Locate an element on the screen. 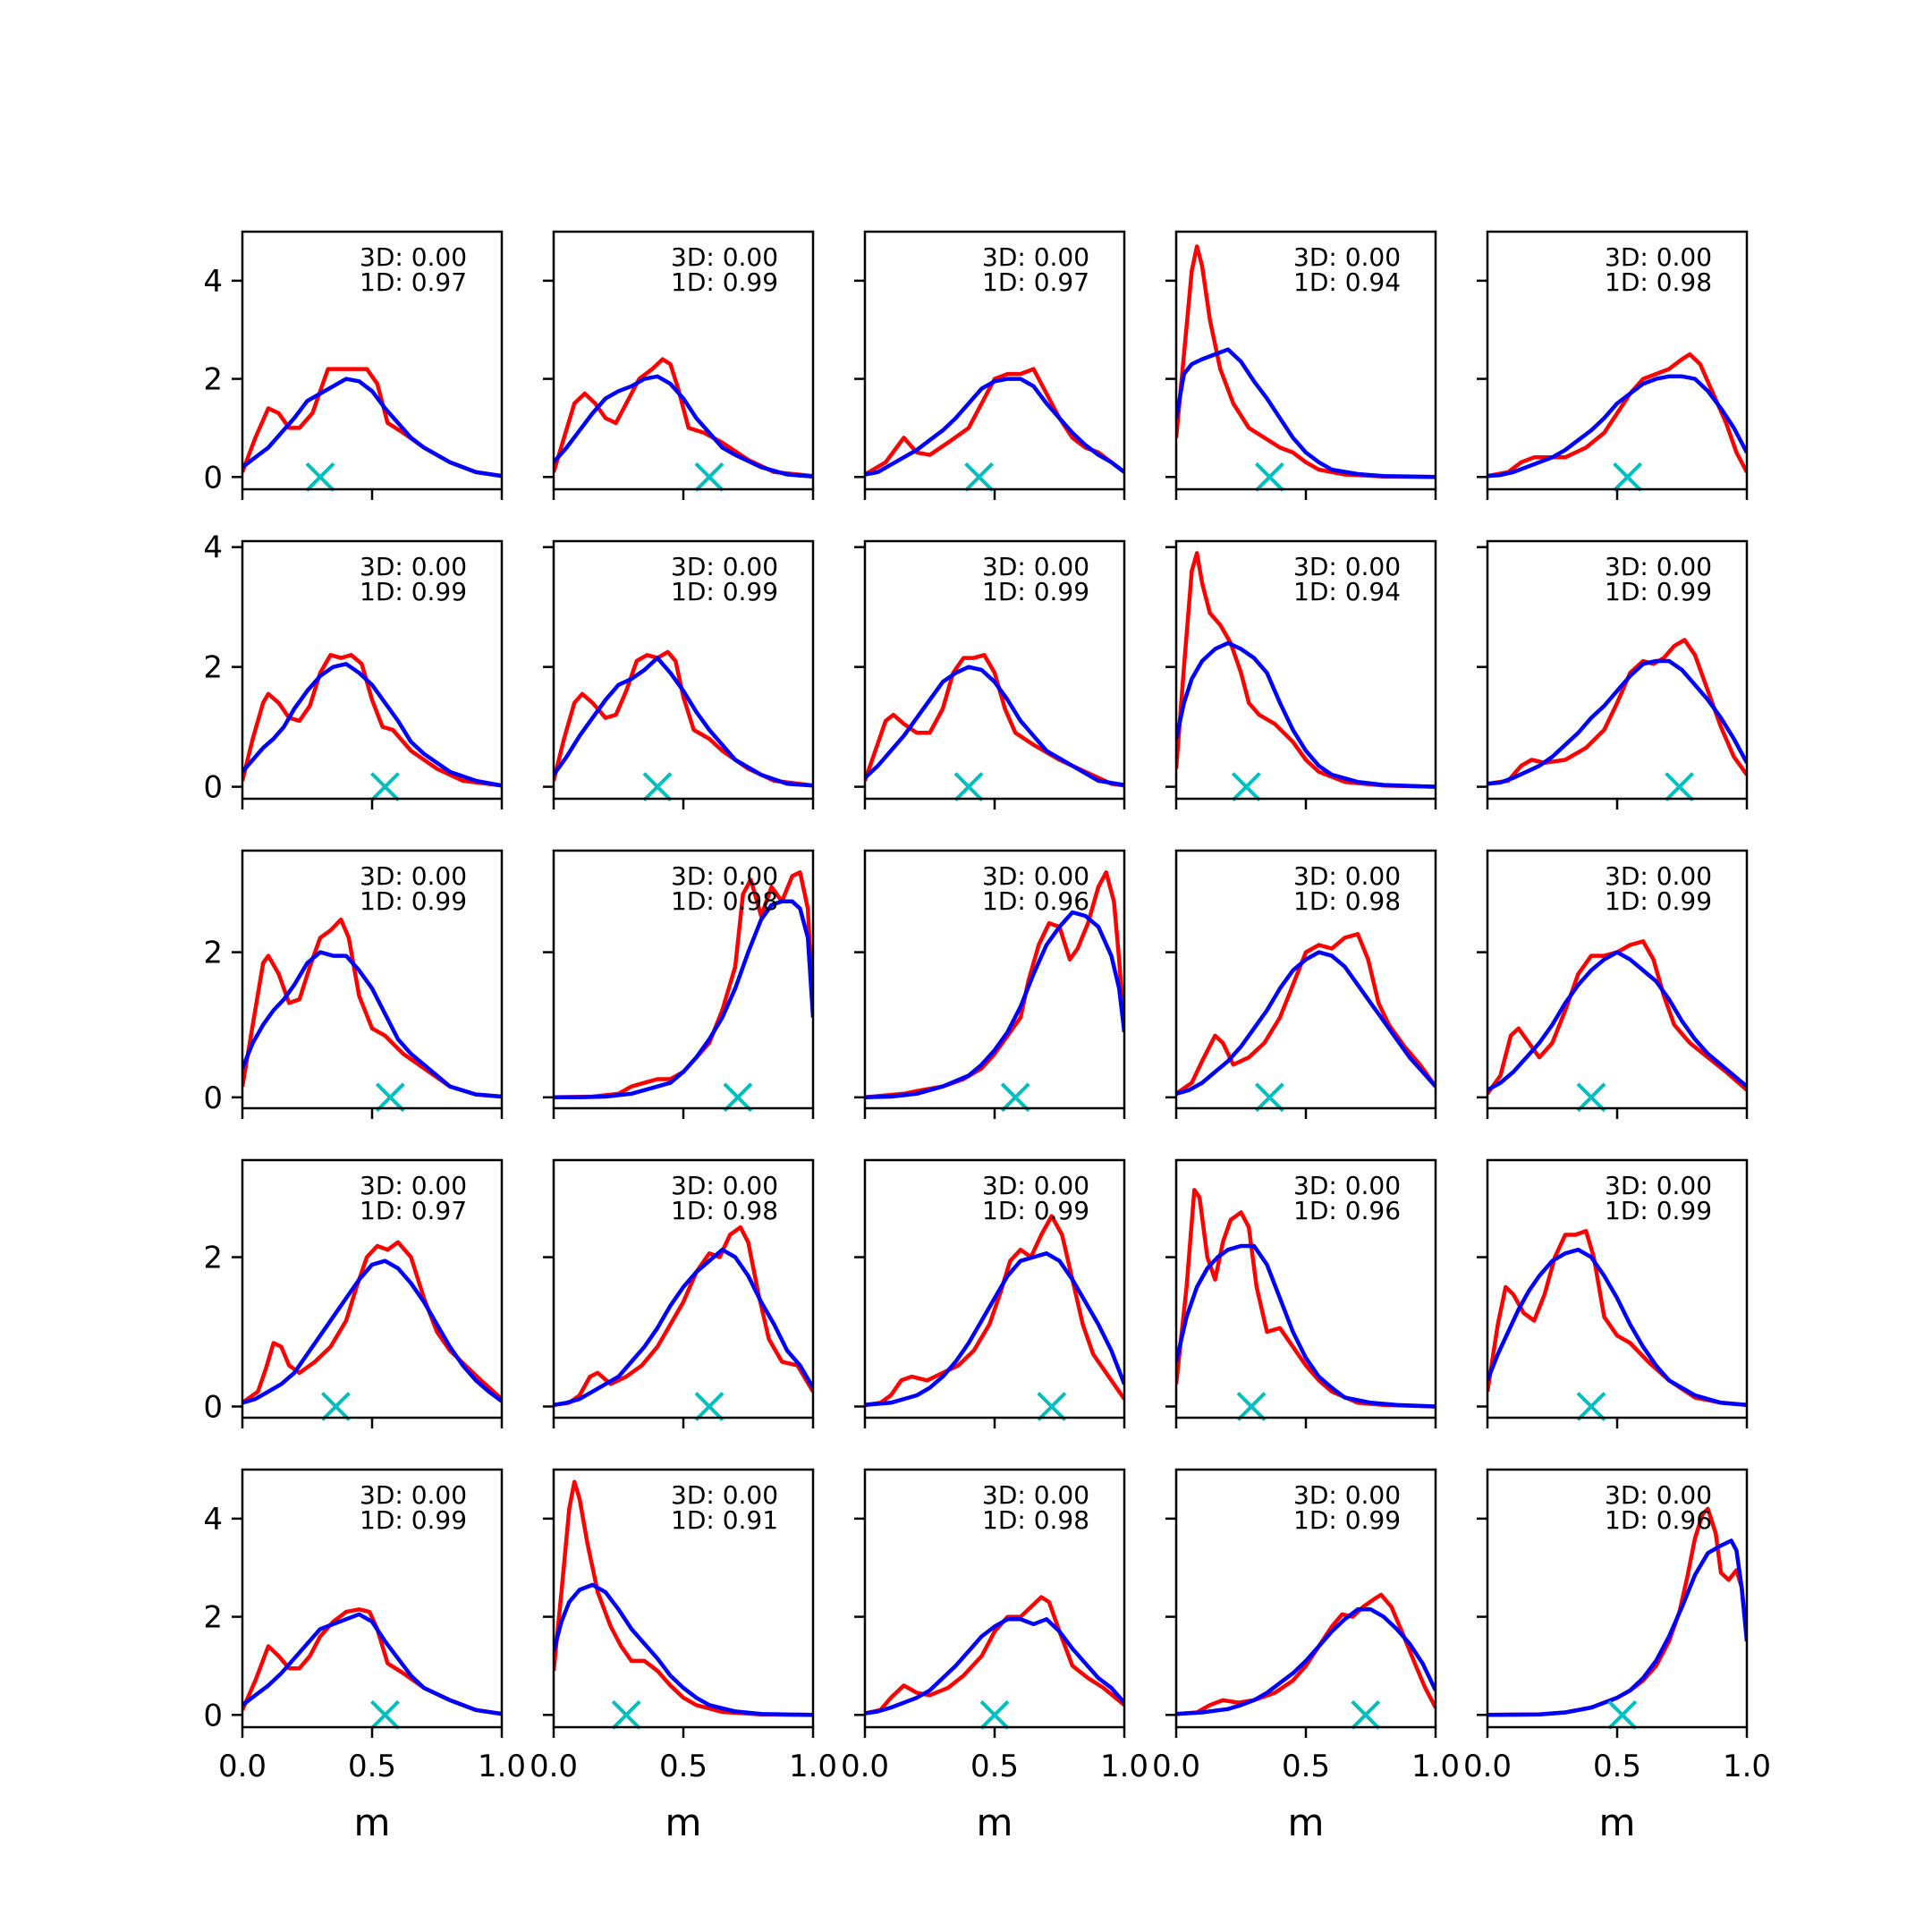  annotation-text: 1D: 0.96 is located at coordinates (1347, 1210).